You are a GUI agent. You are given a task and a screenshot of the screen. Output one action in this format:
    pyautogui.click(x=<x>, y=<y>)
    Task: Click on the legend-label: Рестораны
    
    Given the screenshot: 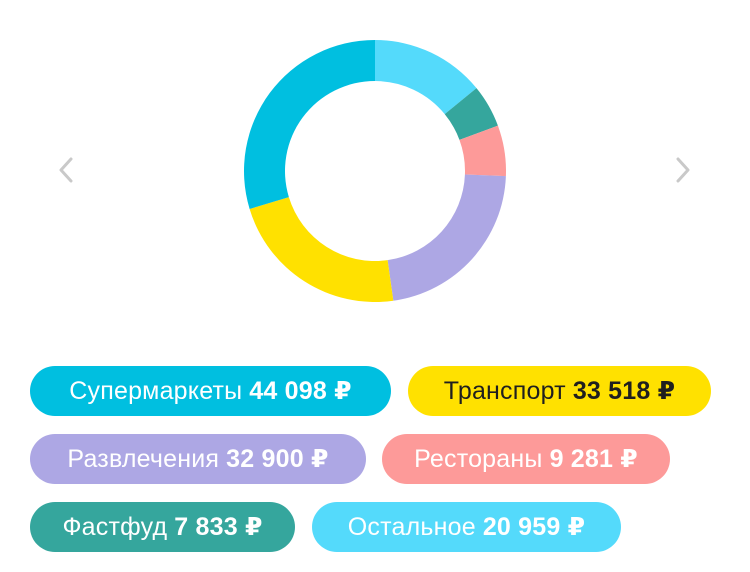 What is the action you would take?
    pyautogui.click(x=478, y=458)
    